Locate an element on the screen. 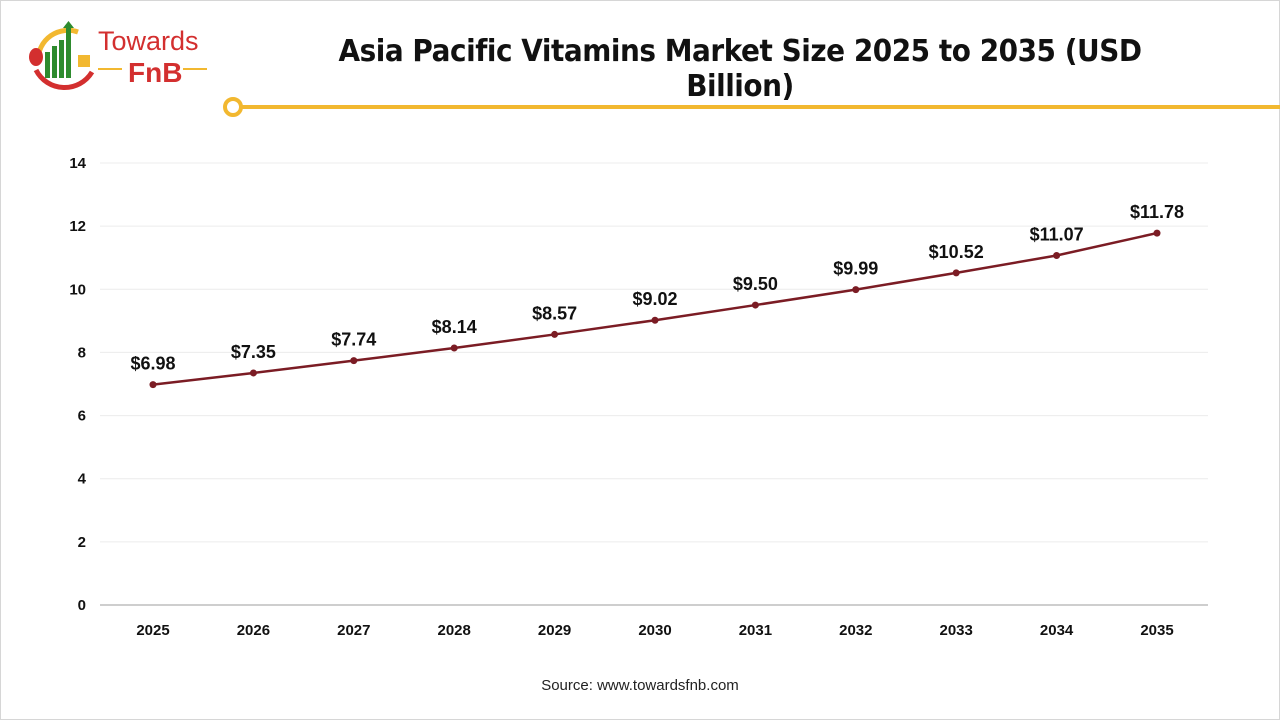 Image resolution: width=1280 pixels, height=720 pixels. data-label: $9.50 is located at coordinates (755, 284).